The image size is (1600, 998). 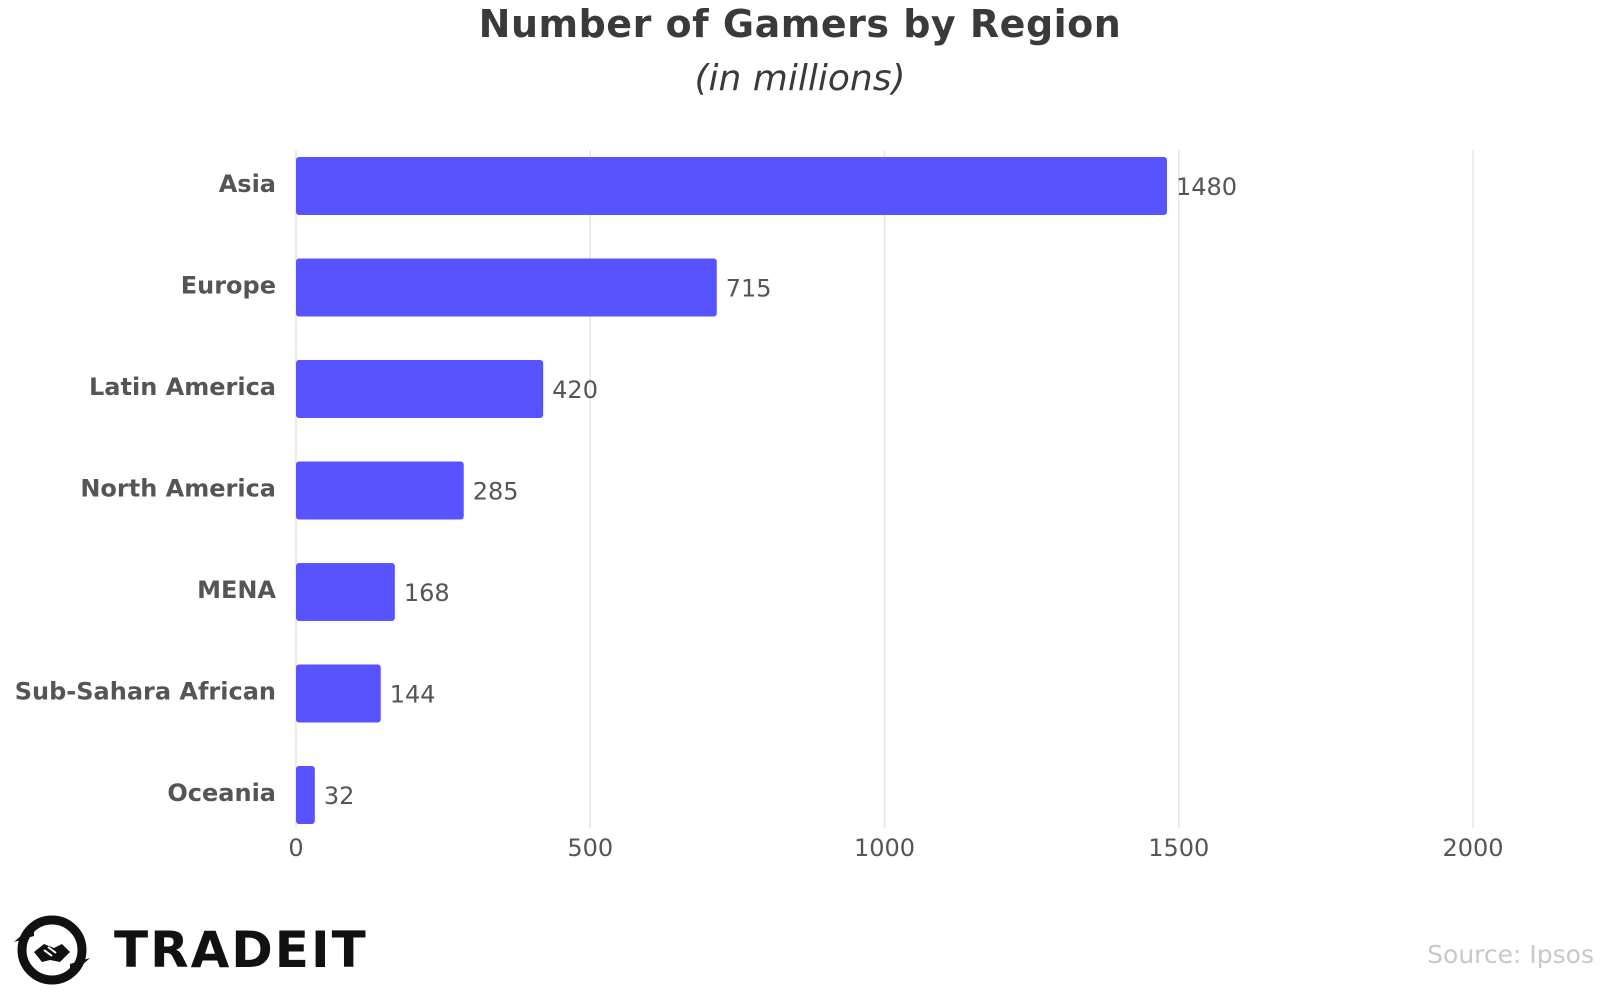 I want to click on source-note: Source: Ipsos, so click(x=1510, y=954).